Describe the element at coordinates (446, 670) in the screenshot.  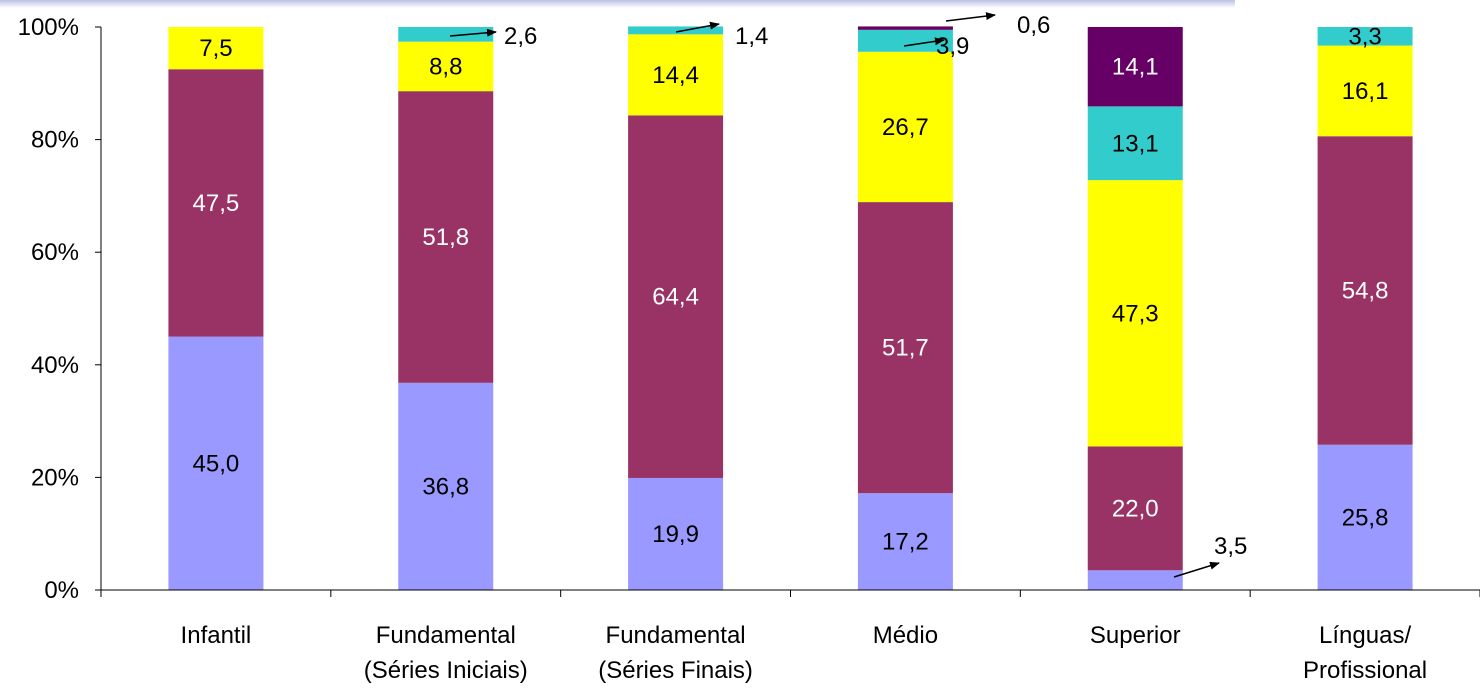
I see `category-label: (Séries Iniciais)` at that location.